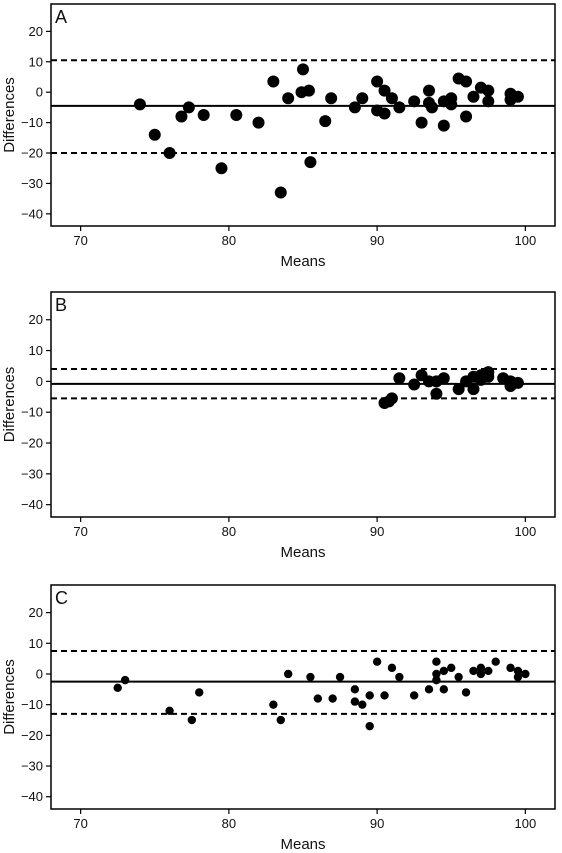 This screenshot has height=853, width=562. What do you see at coordinates (61, 305) in the screenshot?
I see `panel-label: B` at bounding box center [61, 305].